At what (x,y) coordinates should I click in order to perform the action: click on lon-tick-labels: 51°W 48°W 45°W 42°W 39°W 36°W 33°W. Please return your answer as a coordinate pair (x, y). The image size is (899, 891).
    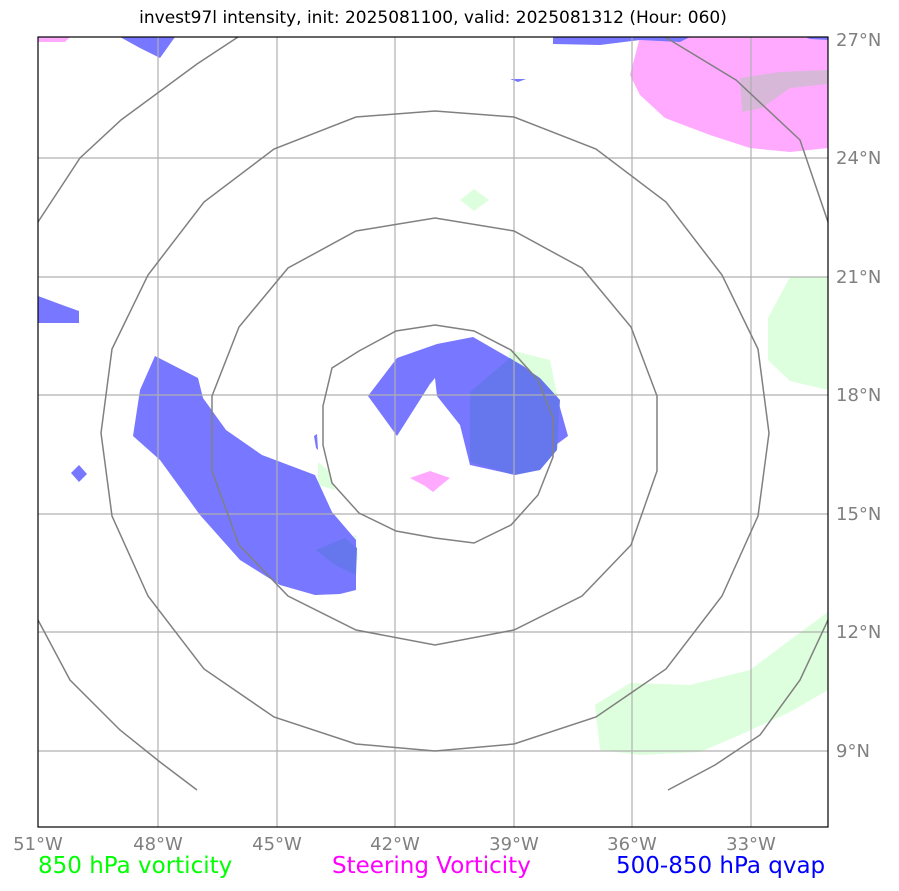
    Looking at the image, I should click on (394, 844).